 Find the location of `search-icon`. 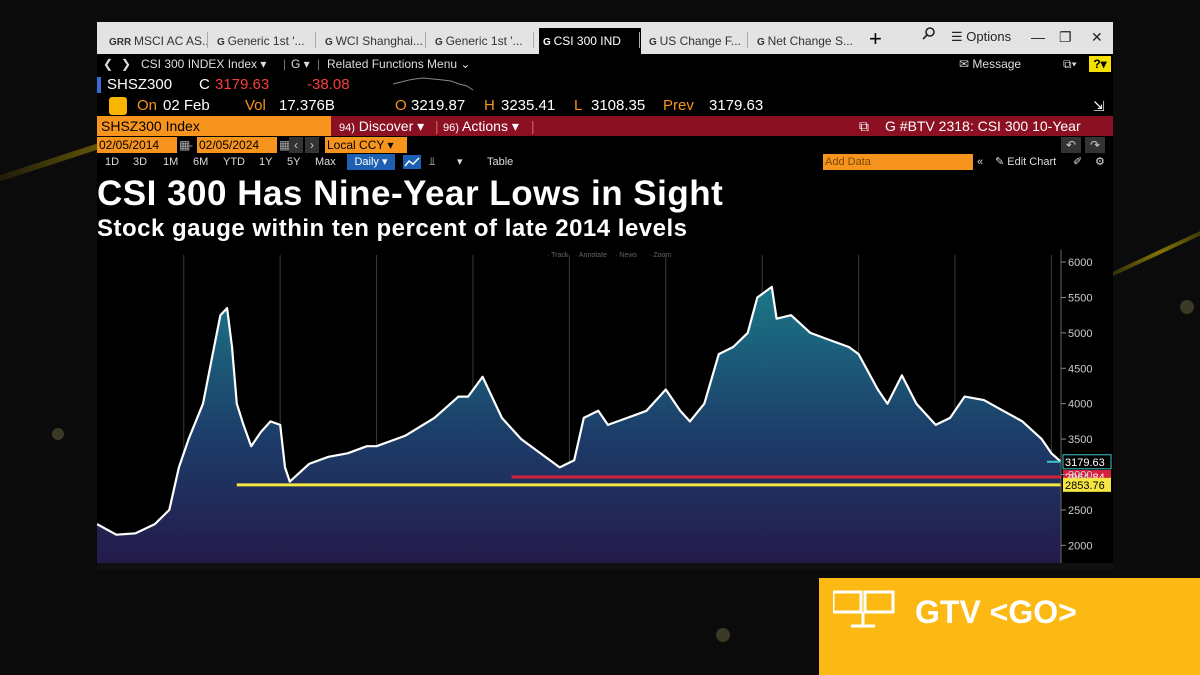

search-icon is located at coordinates (929, 37).